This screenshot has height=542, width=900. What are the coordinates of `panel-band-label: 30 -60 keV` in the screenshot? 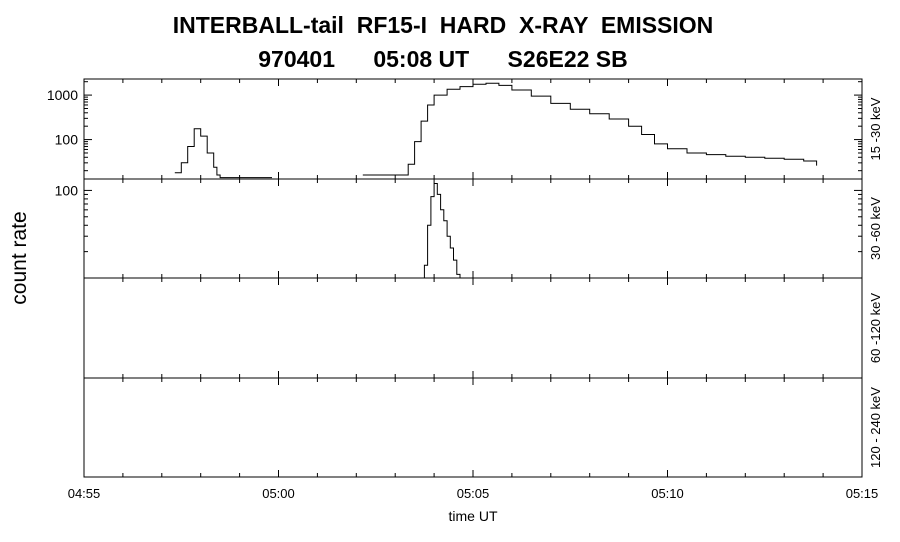 It's located at (875, 228).